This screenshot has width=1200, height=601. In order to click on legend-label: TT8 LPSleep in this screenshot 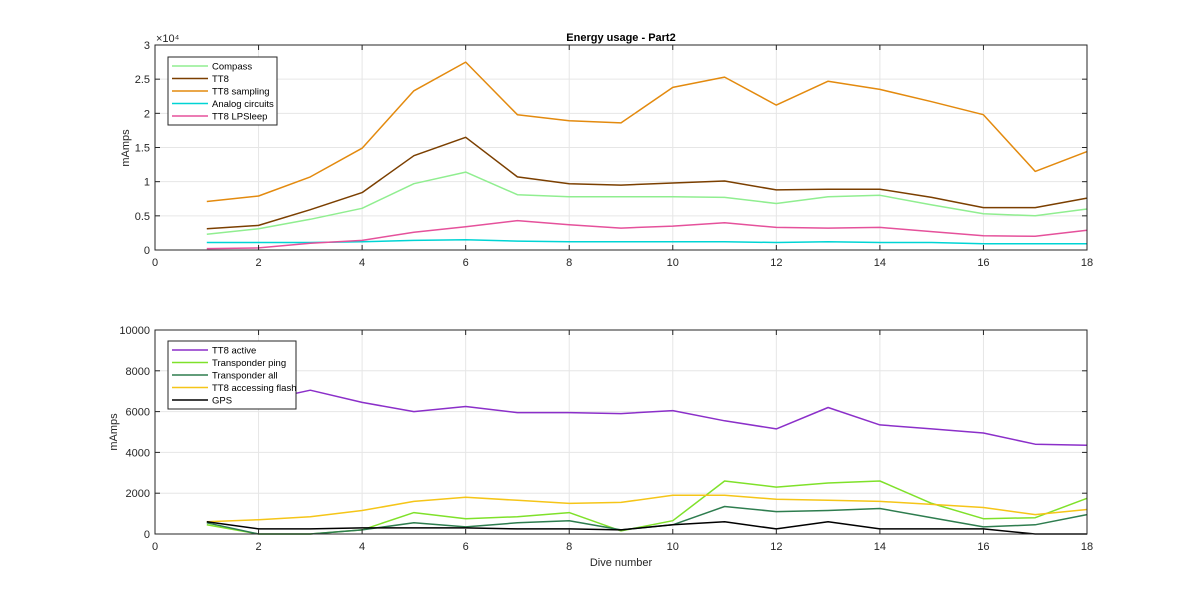, I will do `click(239, 117)`.